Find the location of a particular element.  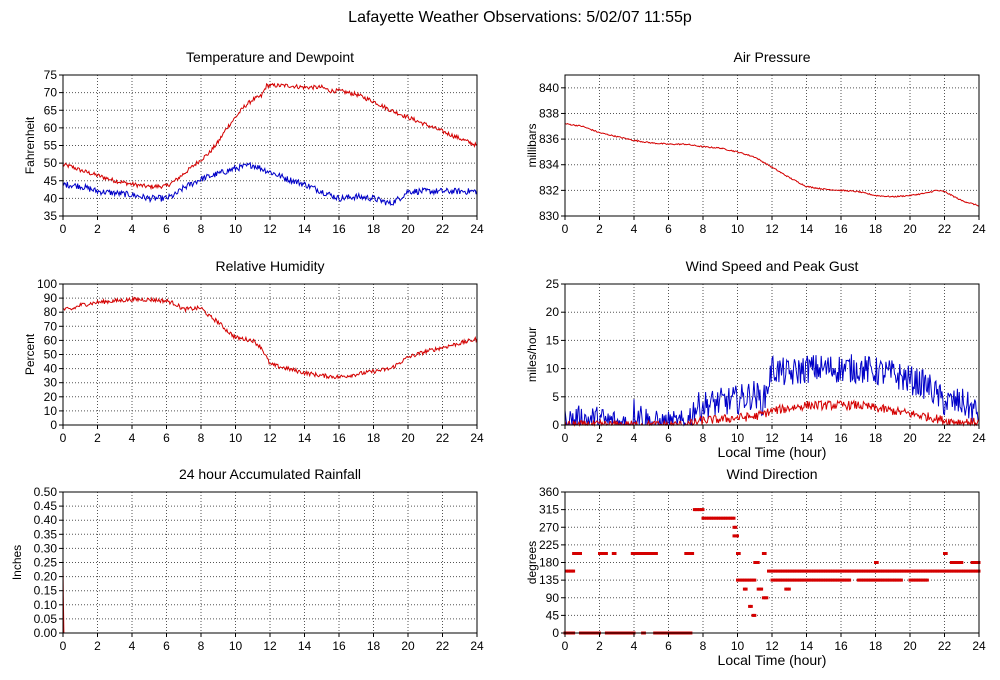

chart-title: Air Pressure is located at coordinates (771, 57).